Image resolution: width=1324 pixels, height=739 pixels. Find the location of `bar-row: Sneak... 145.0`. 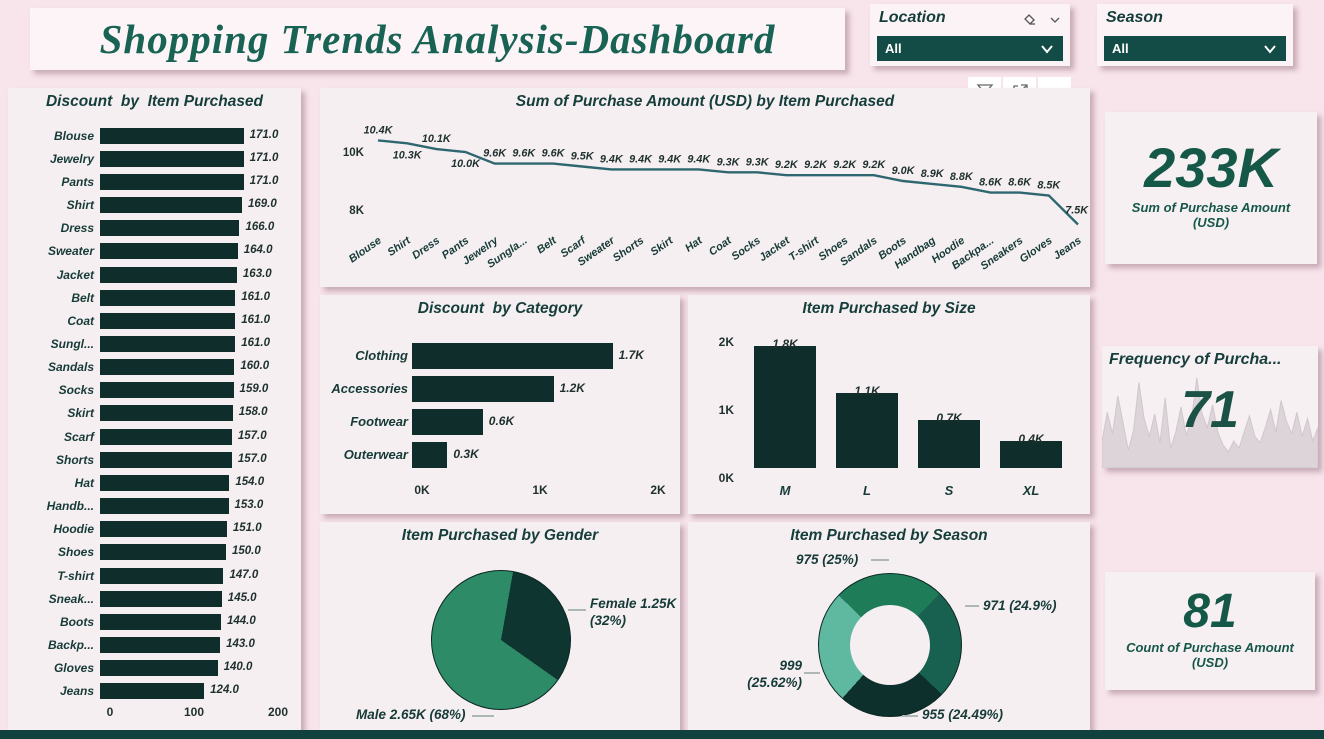

bar-row: Sneak... 145.0 is located at coordinates (157, 598).